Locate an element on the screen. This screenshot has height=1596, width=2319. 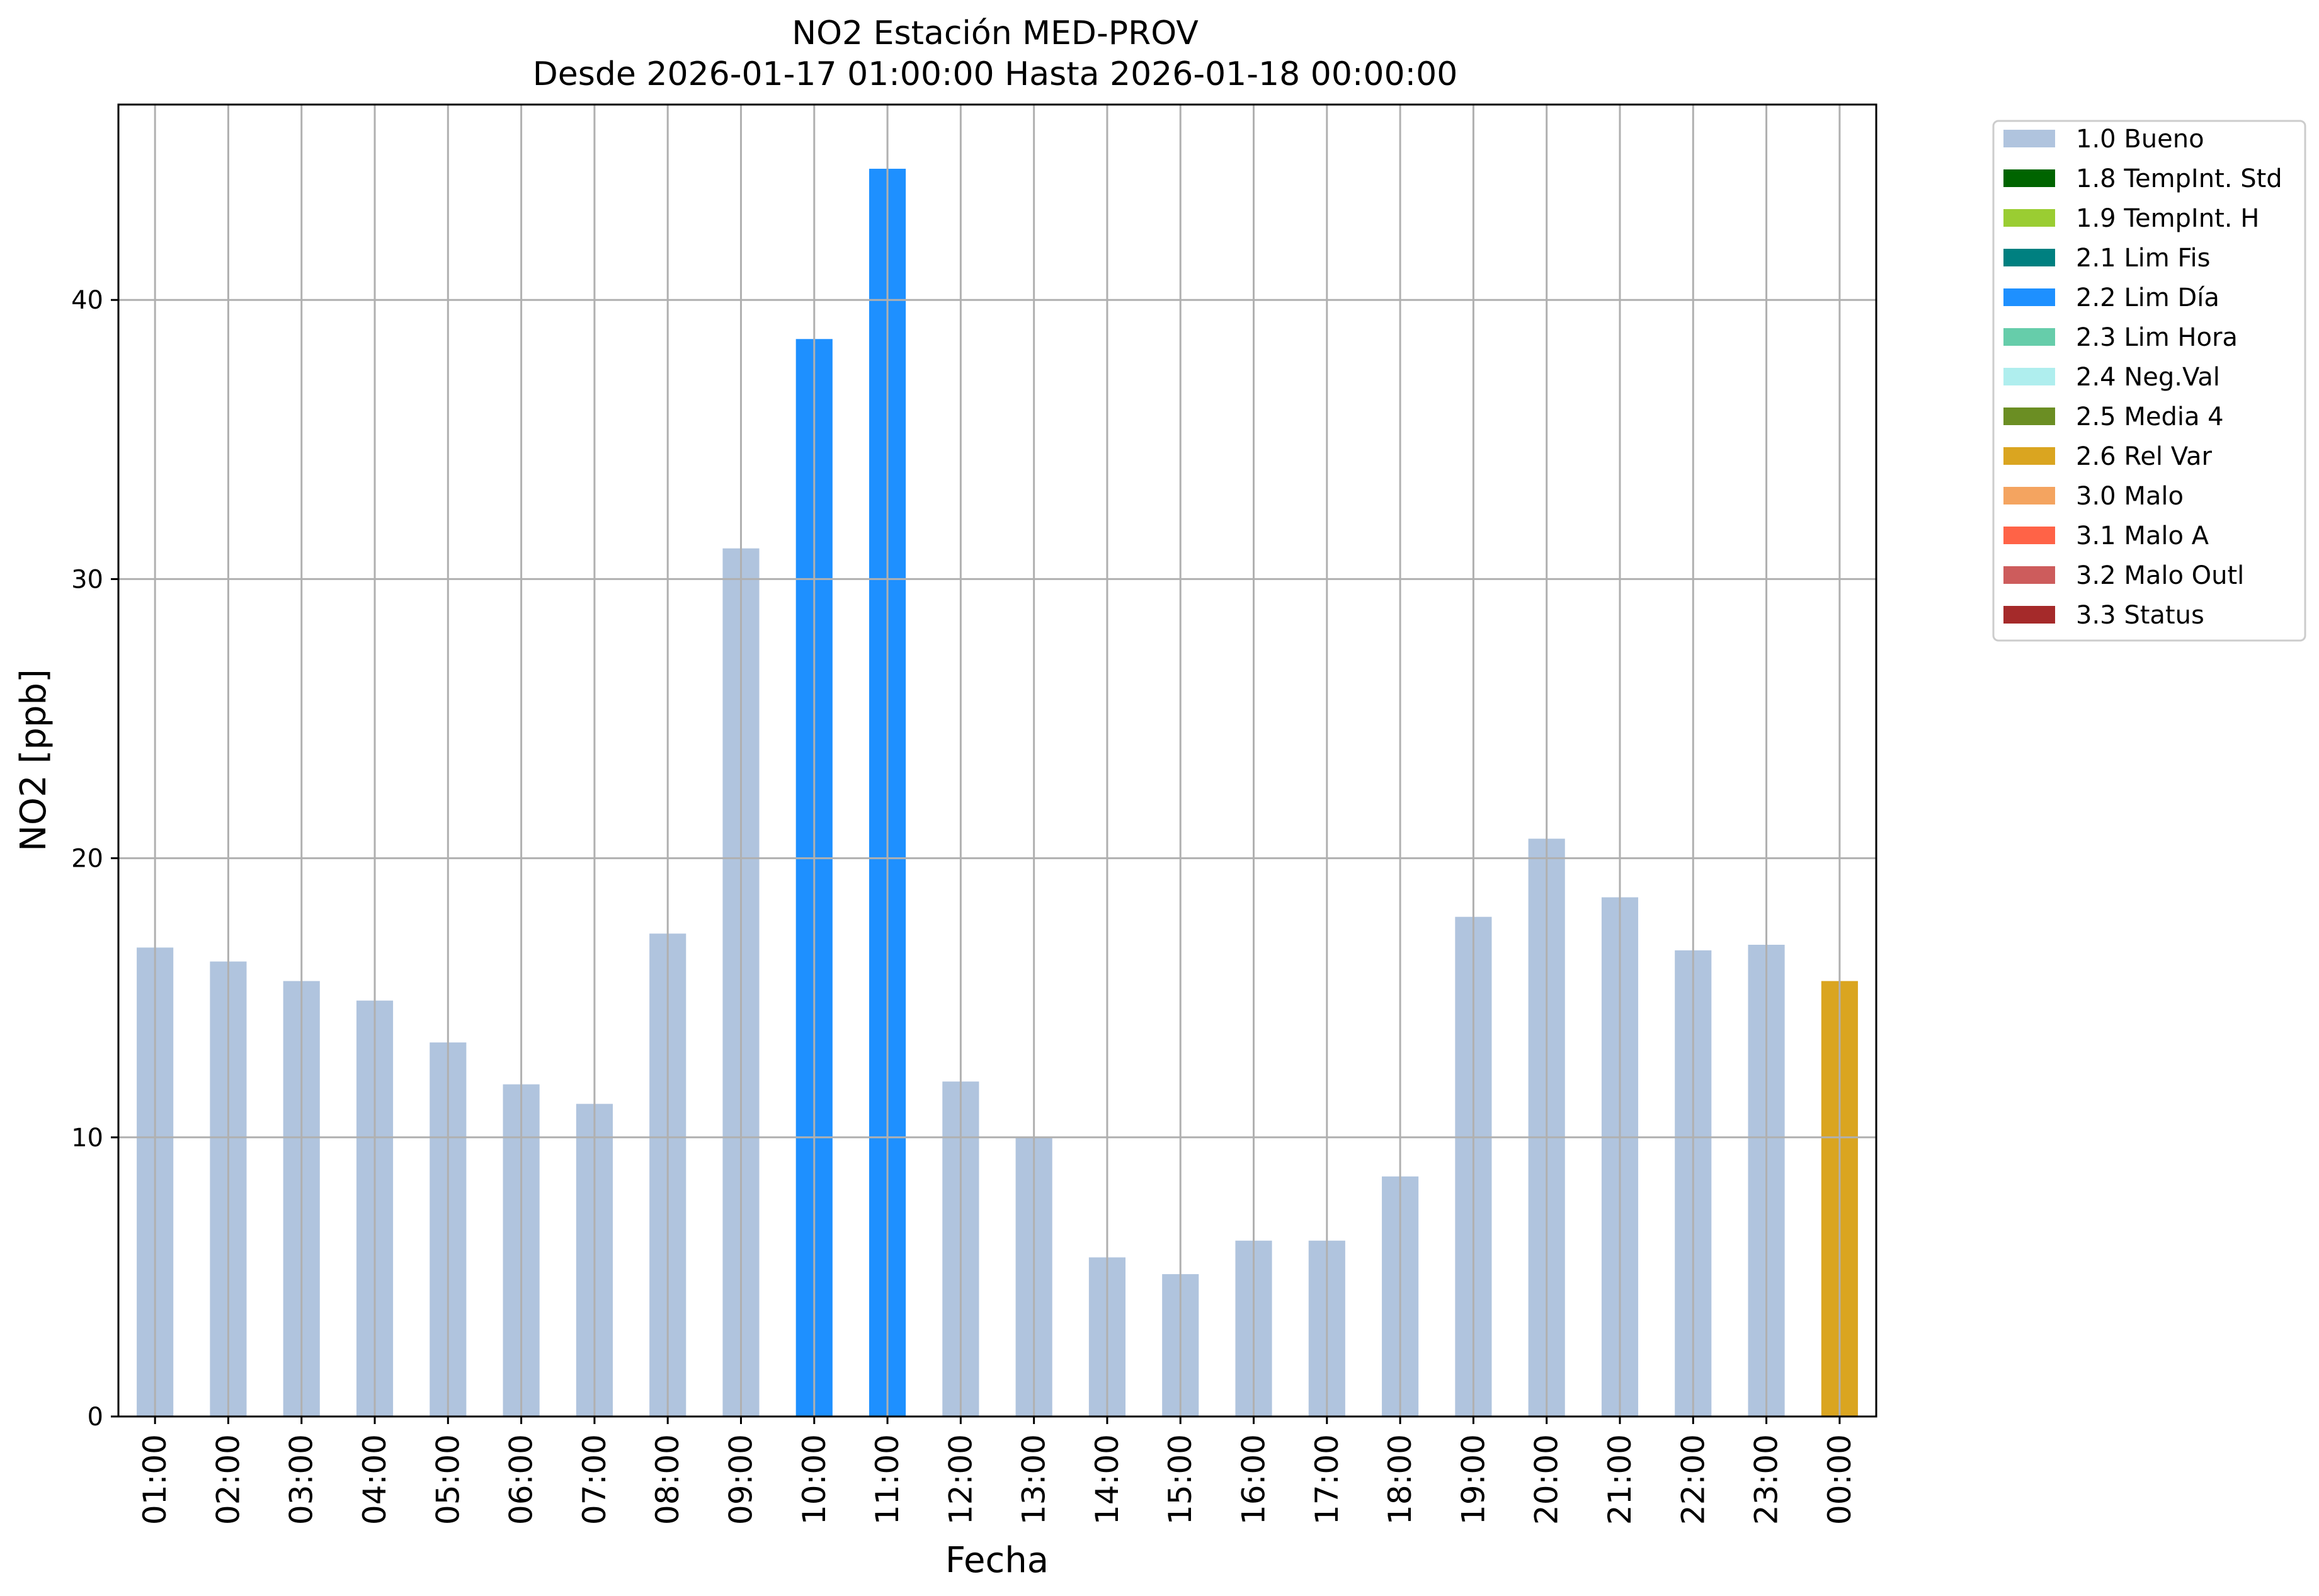
legend-label: 2.2 Lim Día is located at coordinates (2147, 297).